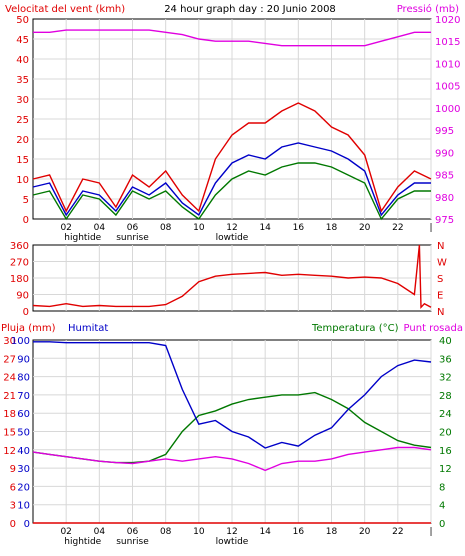  I want to click on y-tick-left: 35, so click(22, 80).